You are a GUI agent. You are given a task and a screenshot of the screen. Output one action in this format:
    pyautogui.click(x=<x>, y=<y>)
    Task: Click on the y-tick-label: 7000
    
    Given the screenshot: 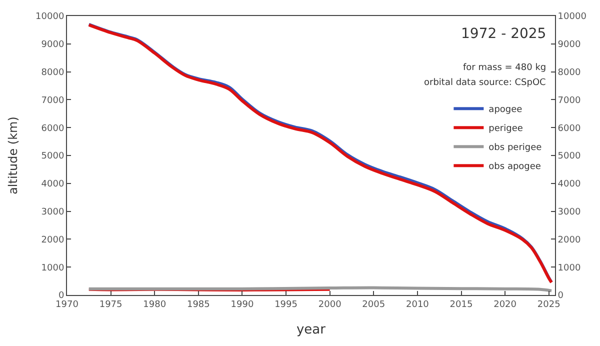 What is the action you would take?
    pyautogui.click(x=52, y=101)
    